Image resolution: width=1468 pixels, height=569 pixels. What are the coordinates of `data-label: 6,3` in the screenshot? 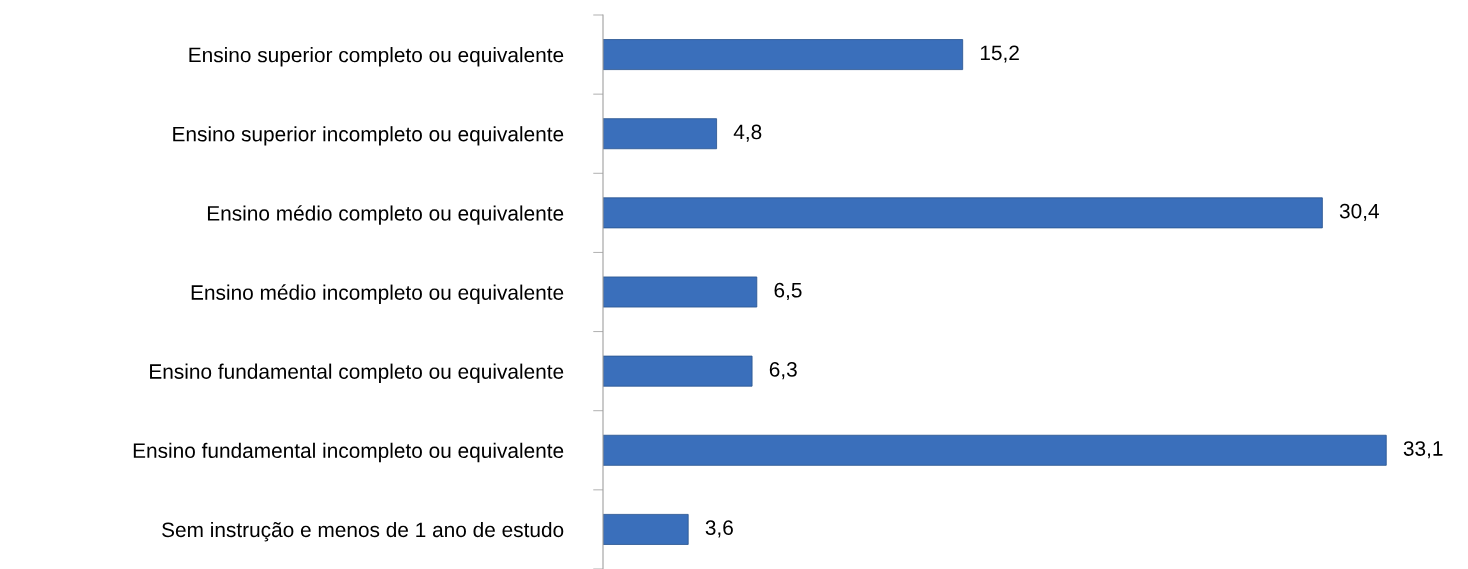 It's located at (783, 370).